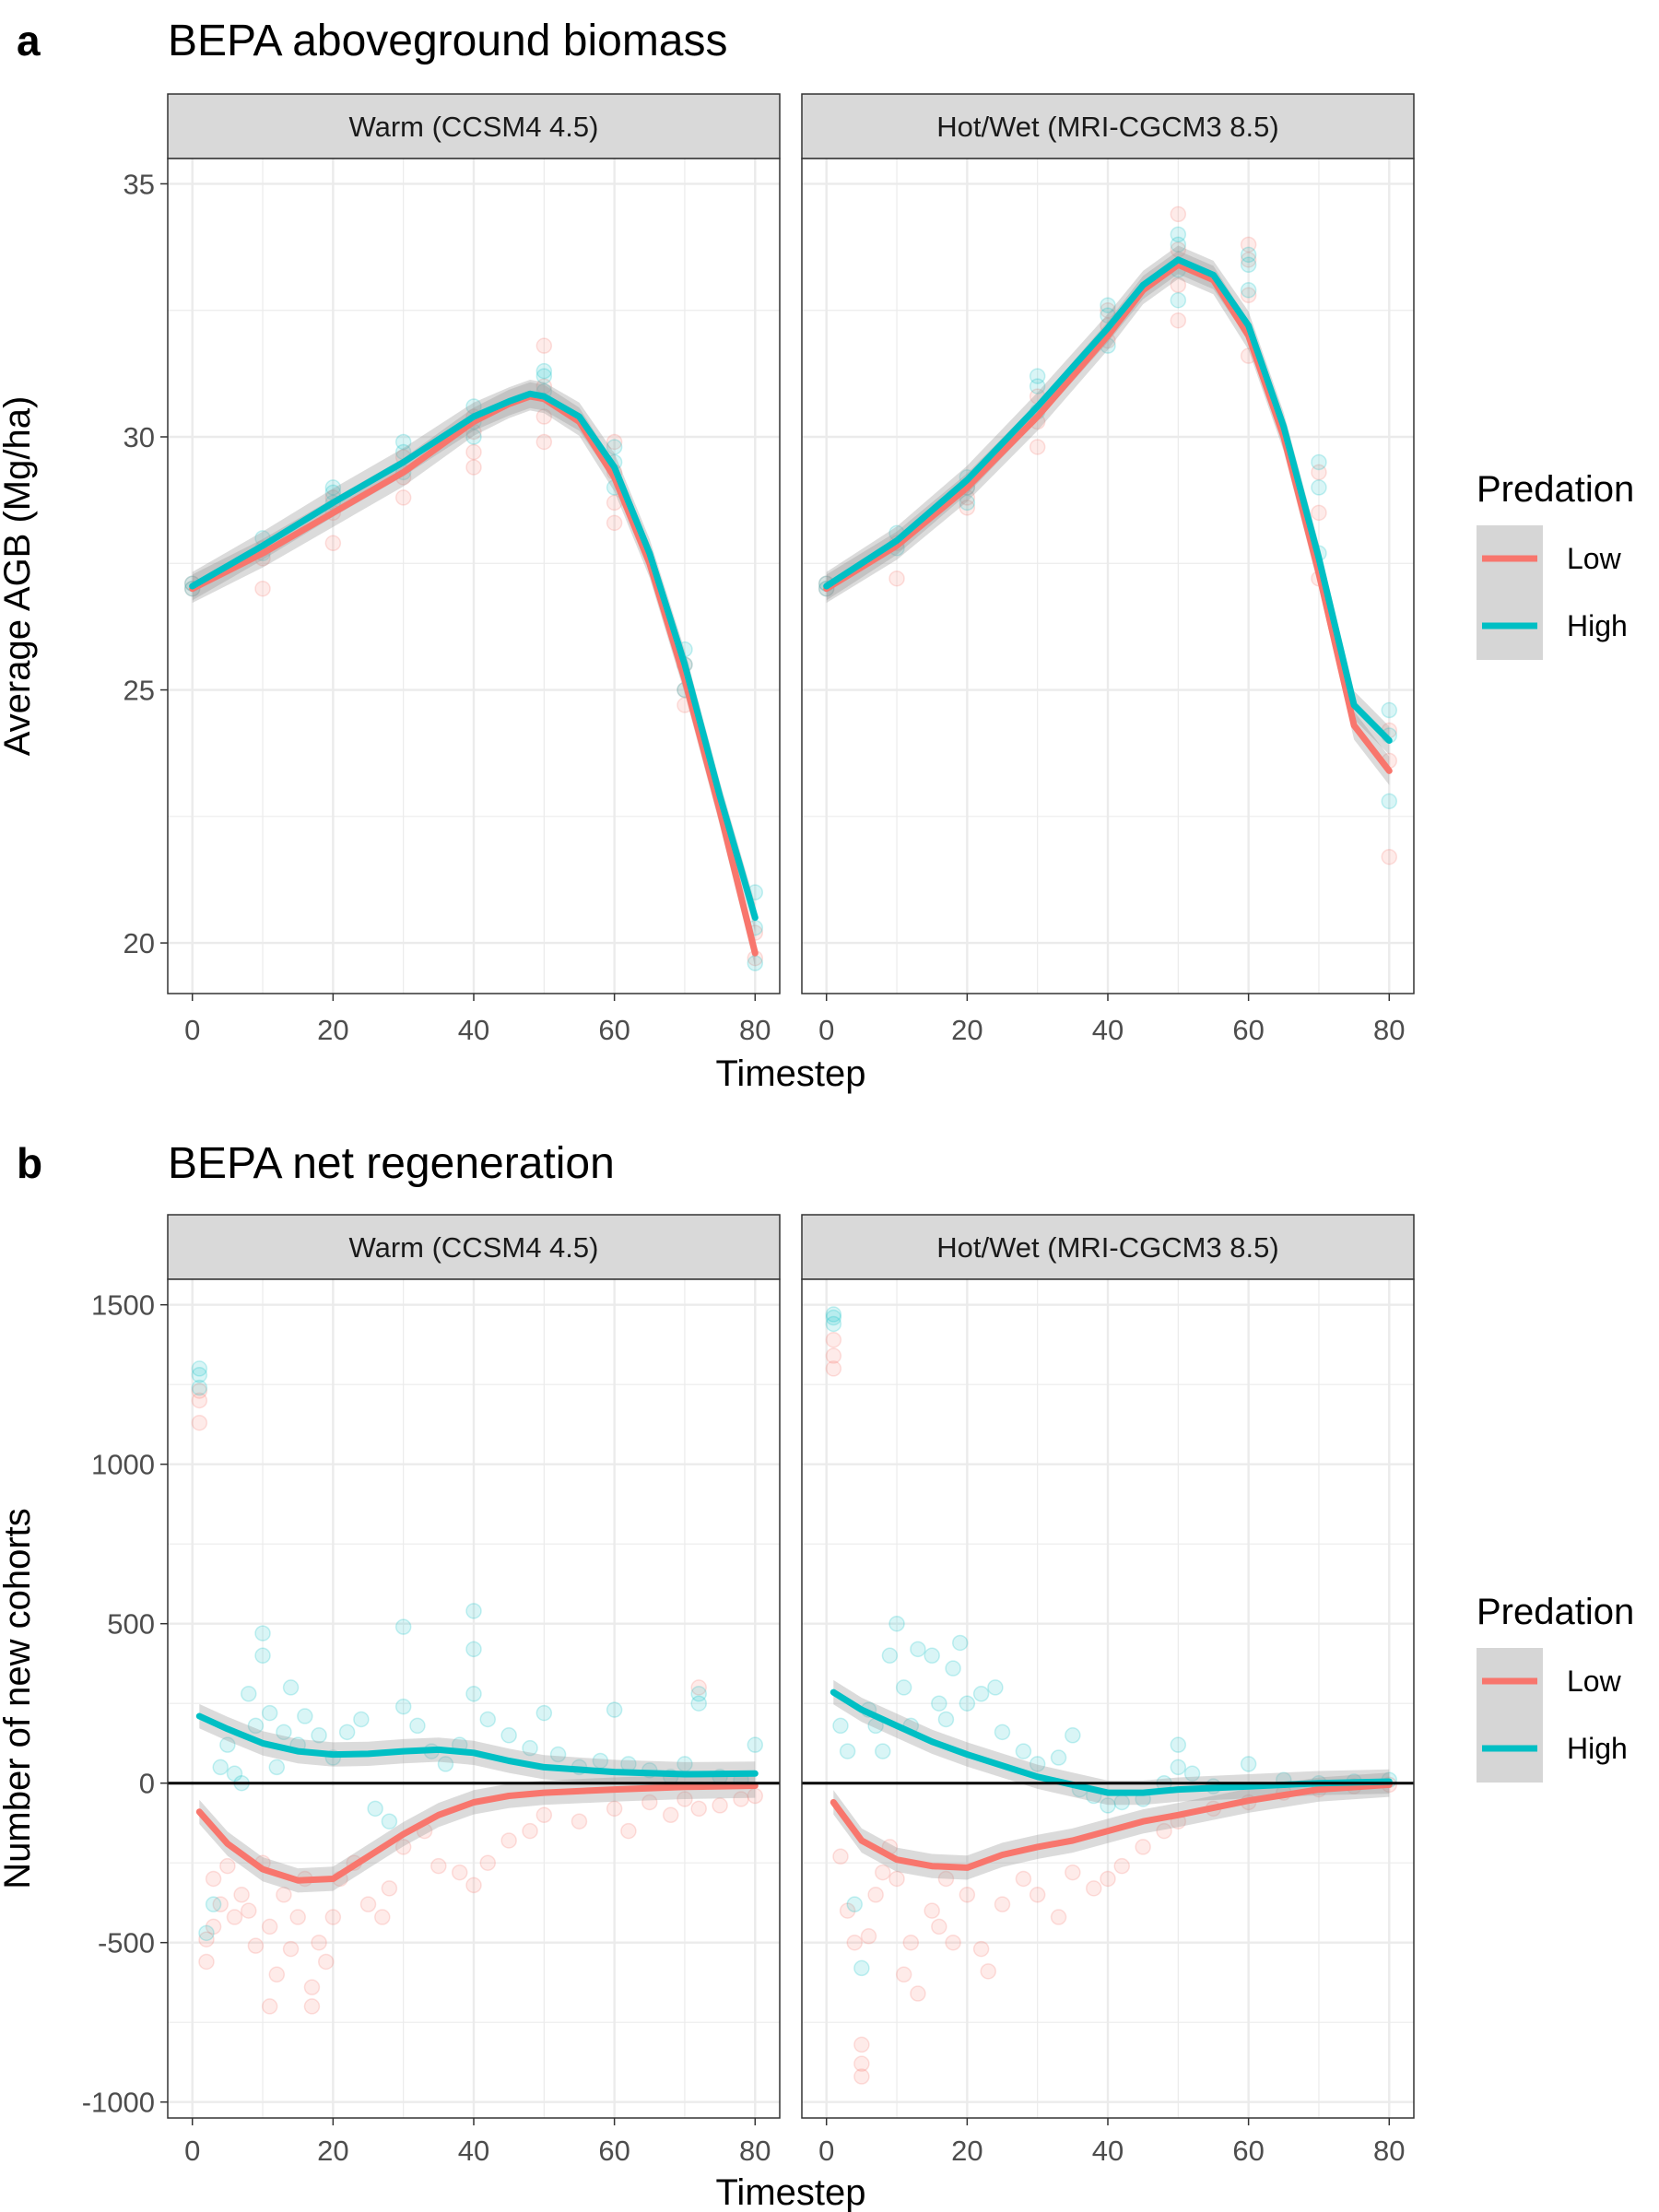  What do you see at coordinates (1108, 500) in the screenshot?
I see `smooth-line-high` at bounding box center [1108, 500].